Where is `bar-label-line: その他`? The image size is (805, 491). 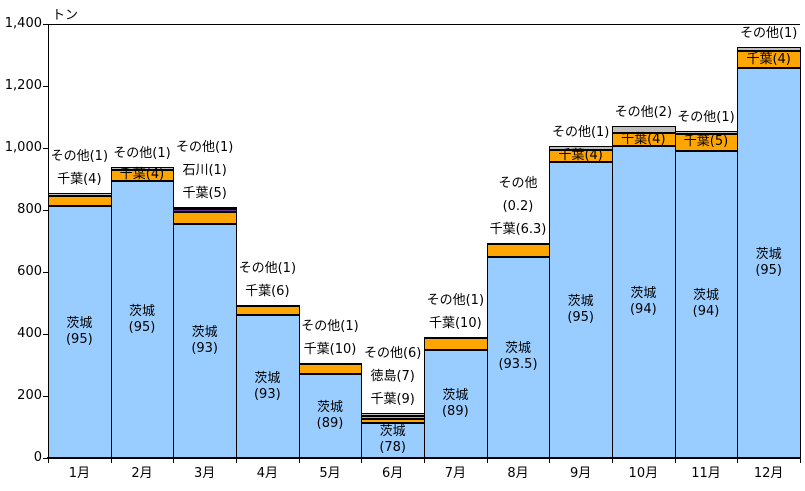
bar-label-line: その他 is located at coordinates (518, 183).